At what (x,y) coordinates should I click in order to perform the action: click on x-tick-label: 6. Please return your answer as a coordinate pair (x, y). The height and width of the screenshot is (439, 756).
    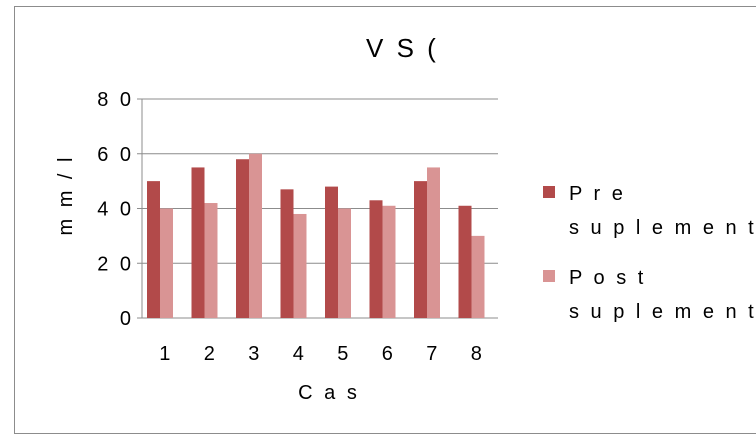
    Looking at the image, I should click on (389, 354).